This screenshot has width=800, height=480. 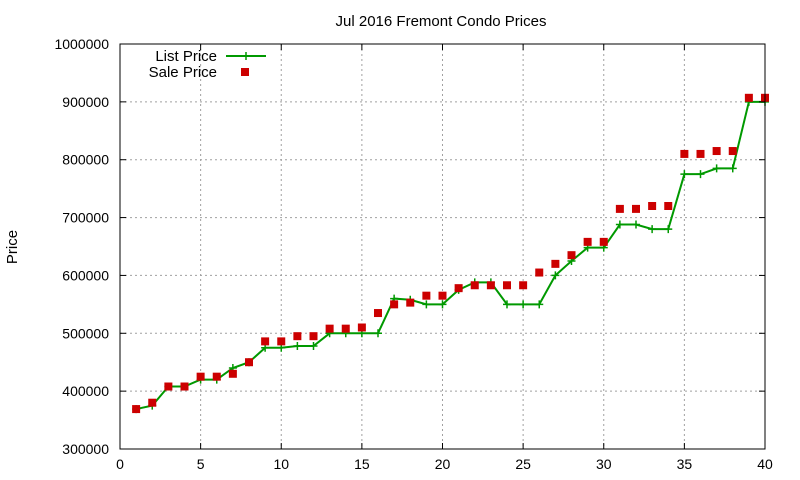 What do you see at coordinates (81, 44) in the screenshot?
I see `y-tick-label: 1000000` at bounding box center [81, 44].